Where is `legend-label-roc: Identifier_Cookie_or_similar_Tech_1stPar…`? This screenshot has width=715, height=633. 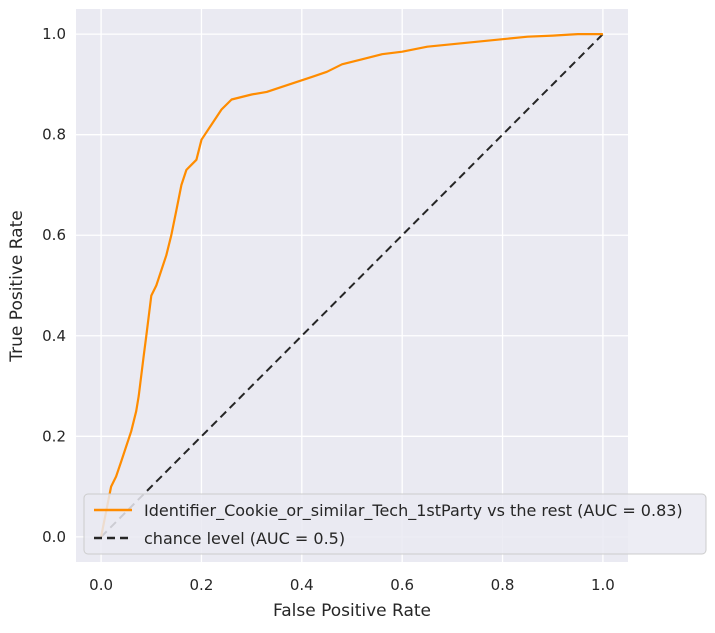
legend-label-roc: Identifier_Cookie_or_similar_Tech_1stPar… is located at coordinates (413, 511).